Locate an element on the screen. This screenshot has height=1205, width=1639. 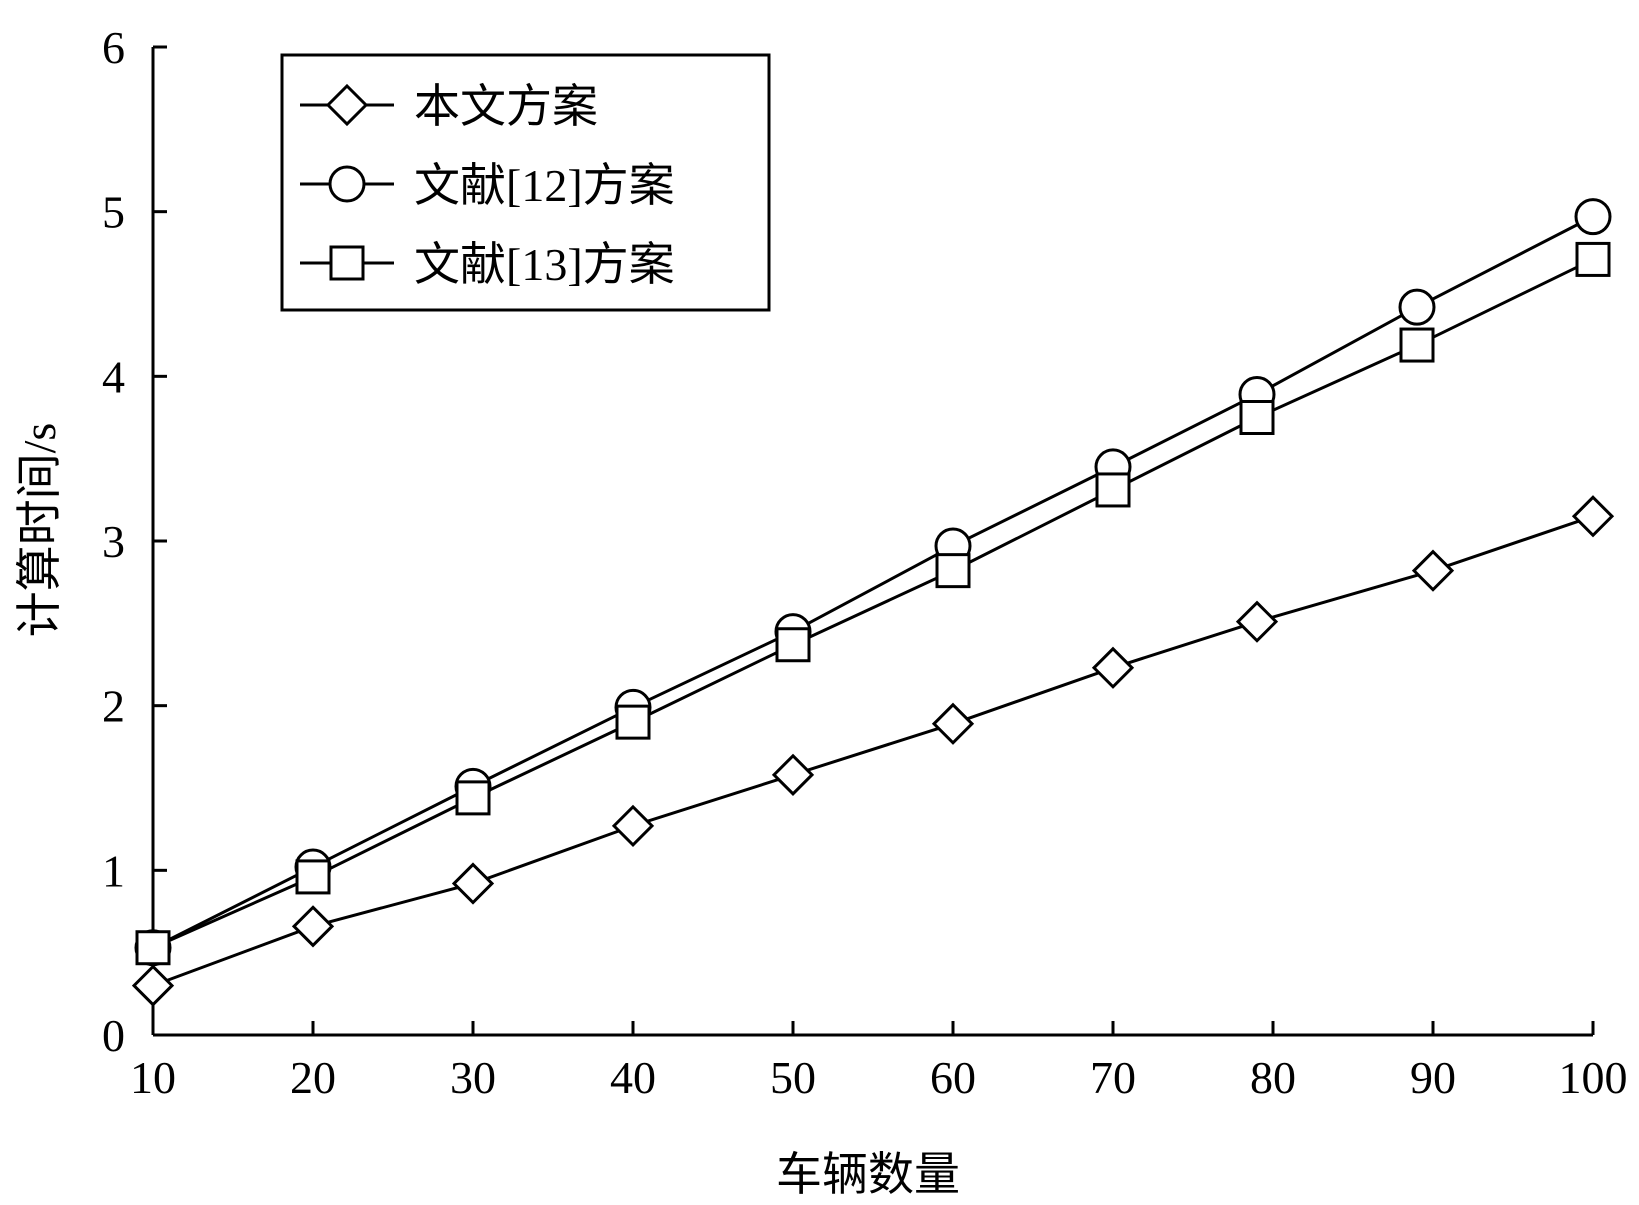
y-axis-title: 计算时间/s is located at coordinates (39, 530).